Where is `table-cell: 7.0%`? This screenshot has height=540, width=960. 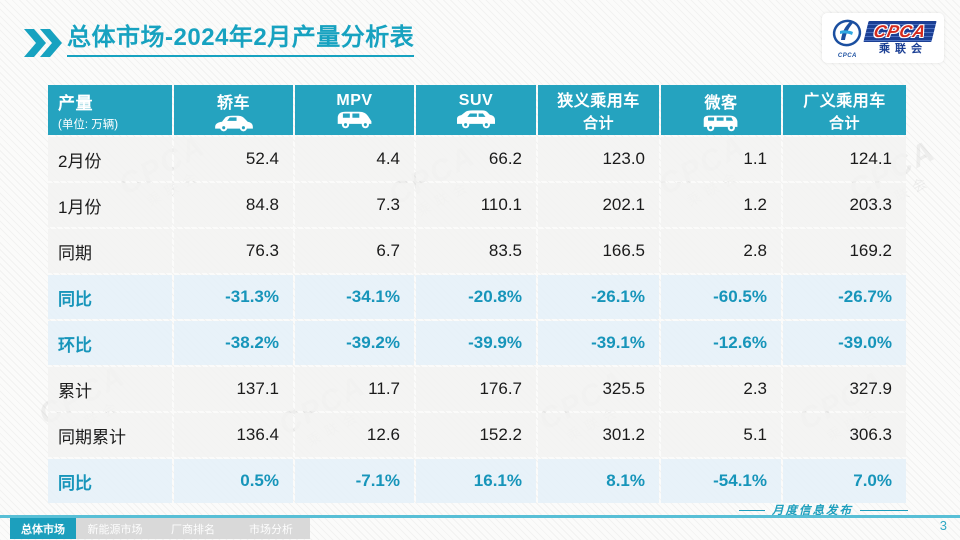 table-cell: 7.0% is located at coordinates (844, 481).